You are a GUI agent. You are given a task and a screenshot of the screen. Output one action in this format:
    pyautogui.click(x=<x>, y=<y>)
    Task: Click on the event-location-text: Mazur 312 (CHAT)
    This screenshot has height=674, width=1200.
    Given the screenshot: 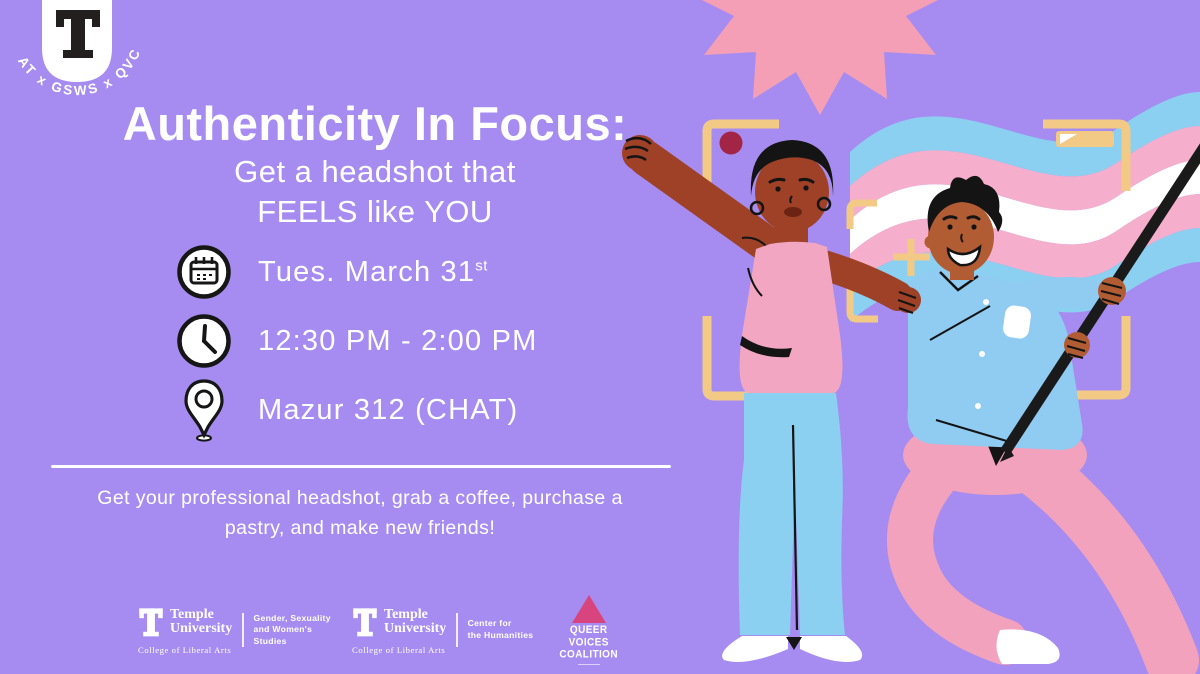 What is the action you would take?
    pyautogui.click(x=388, y=410)
    